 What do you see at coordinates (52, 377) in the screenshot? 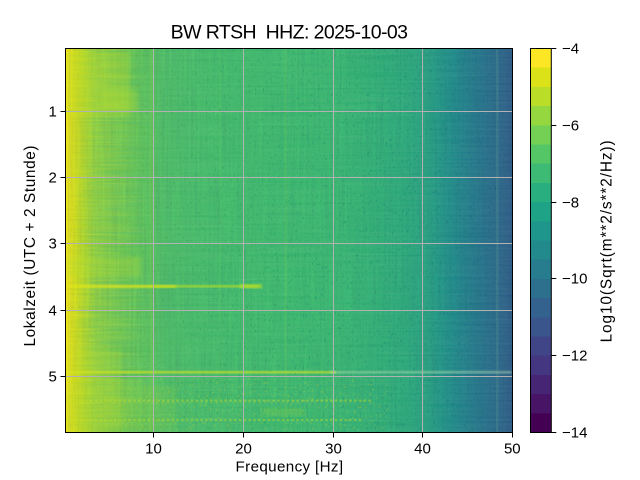
I see `svg-text: 5` at bounding box center [52, 377].